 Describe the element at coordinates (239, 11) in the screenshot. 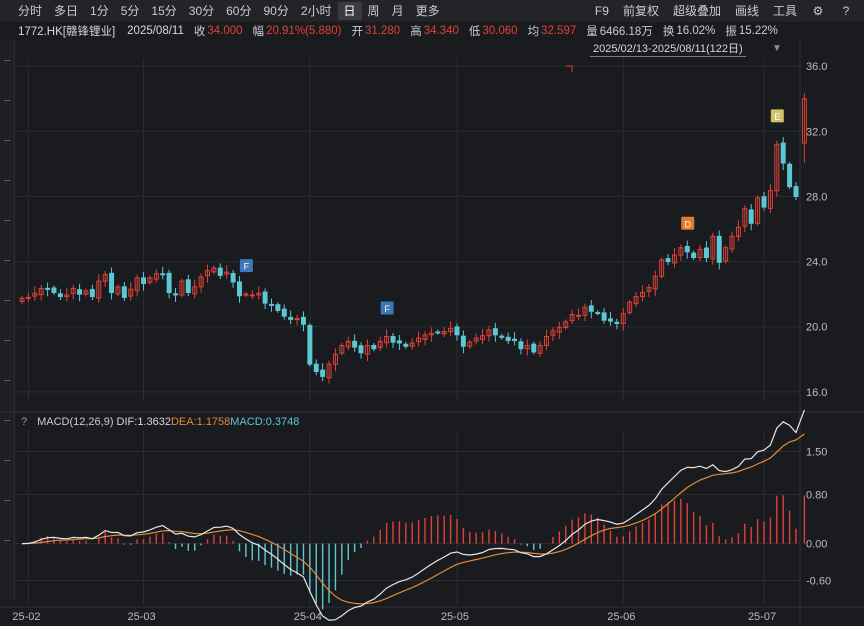

I see `period-tab: 60分` at that location.